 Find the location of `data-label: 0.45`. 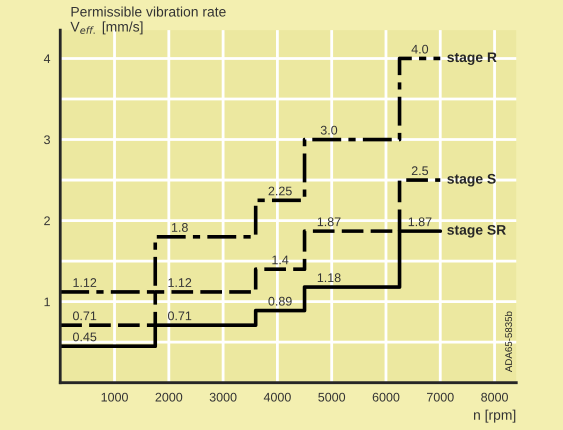

data-label: 0.45 is located at coordinates (84, 337).